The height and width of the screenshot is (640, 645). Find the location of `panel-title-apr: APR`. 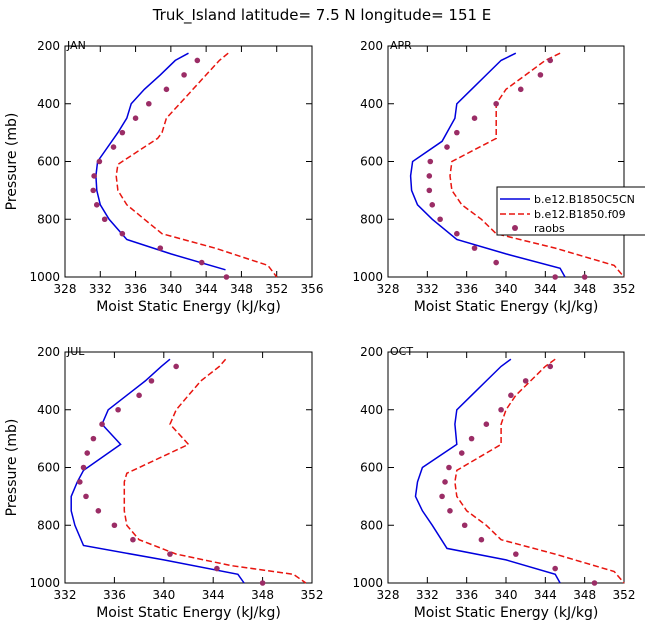

panel-title-apr: APR is located at coordinates (401, 45).